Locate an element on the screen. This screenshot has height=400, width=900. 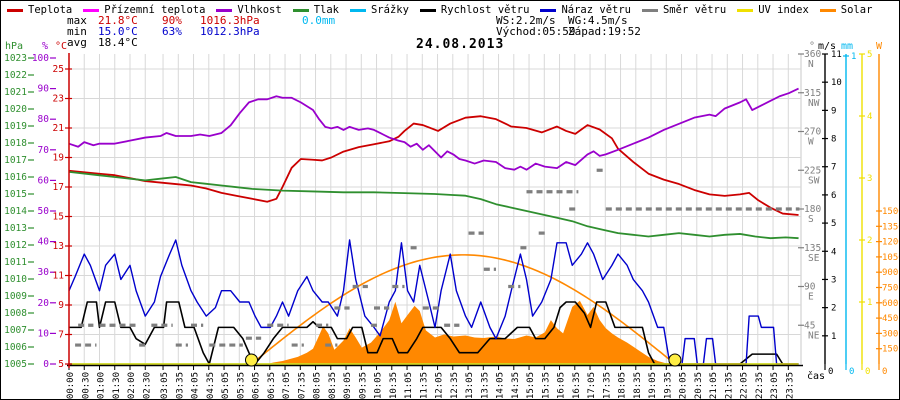
temperature-tick-label: 25 is located at coordinates (58, 69).